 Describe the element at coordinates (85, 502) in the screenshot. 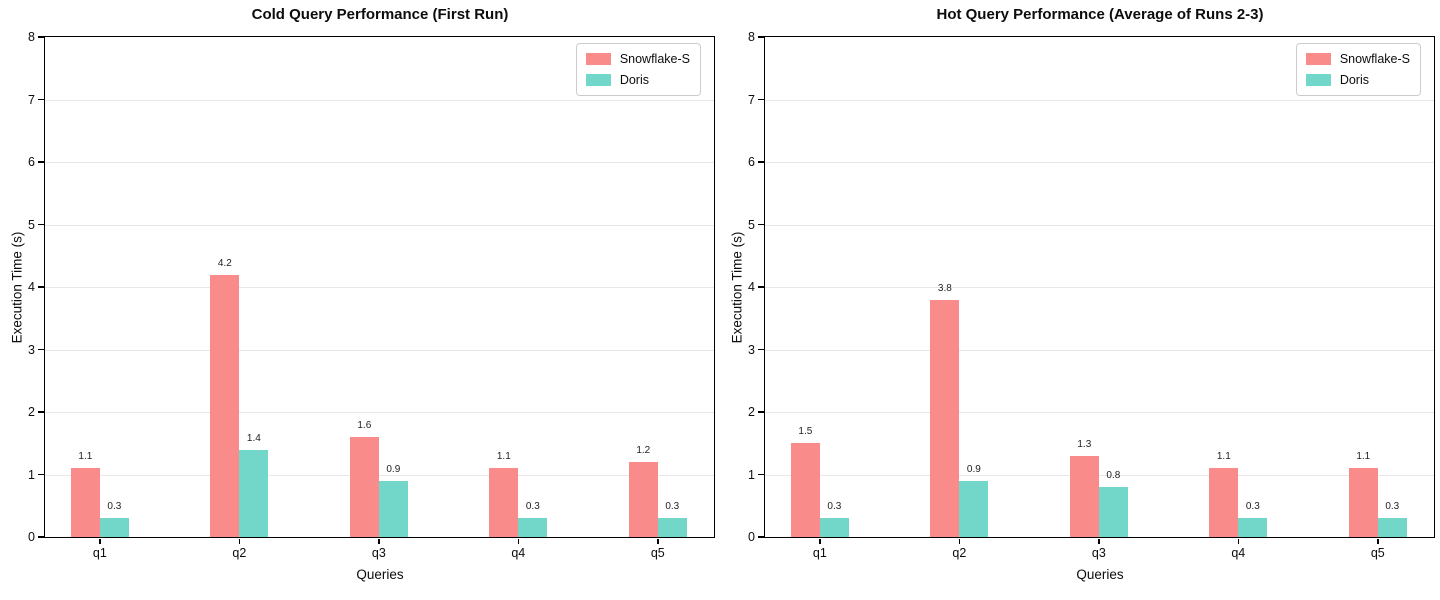

I see `bar-q1-snowflake-s` at that location.